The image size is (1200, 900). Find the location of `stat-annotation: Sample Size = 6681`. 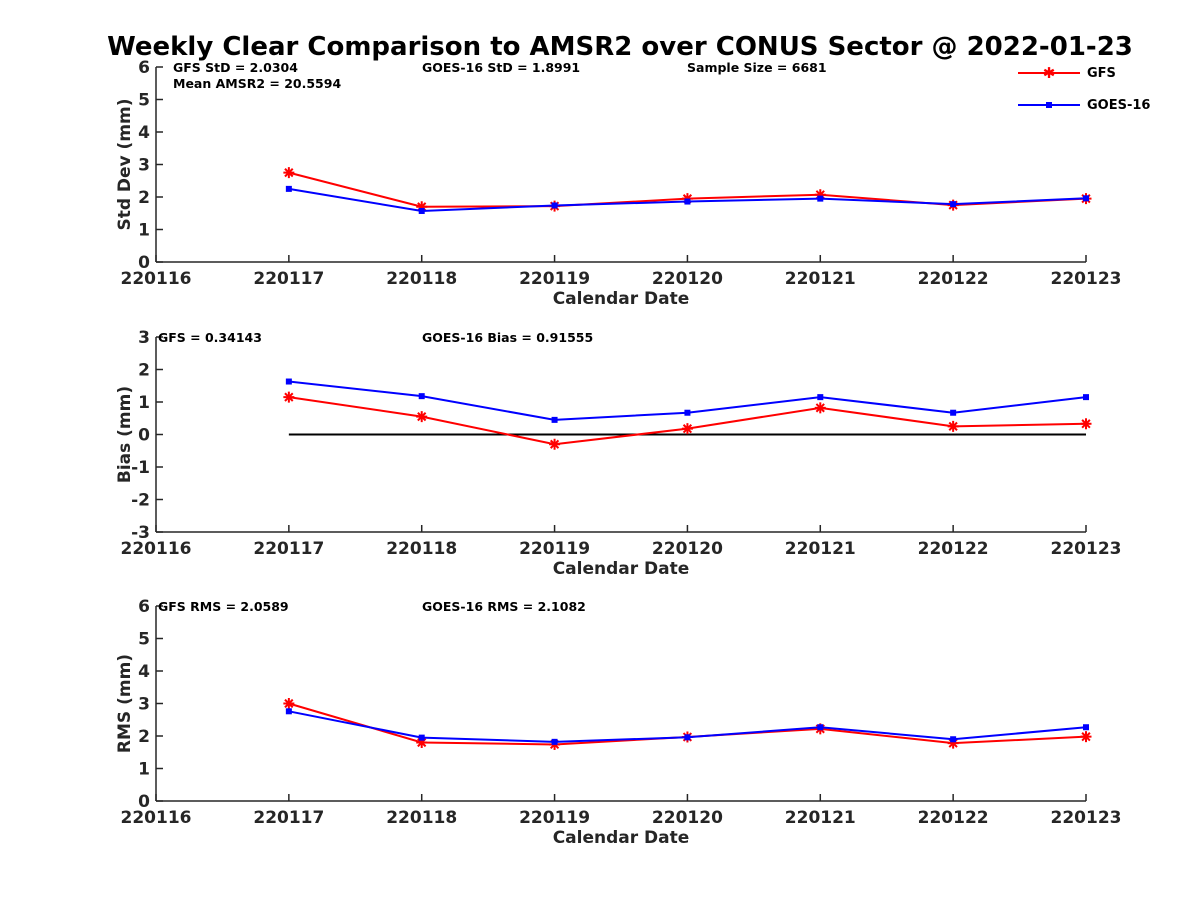

stat-annotation: Sample Size = 6681 is located at coordinates (757, 67).